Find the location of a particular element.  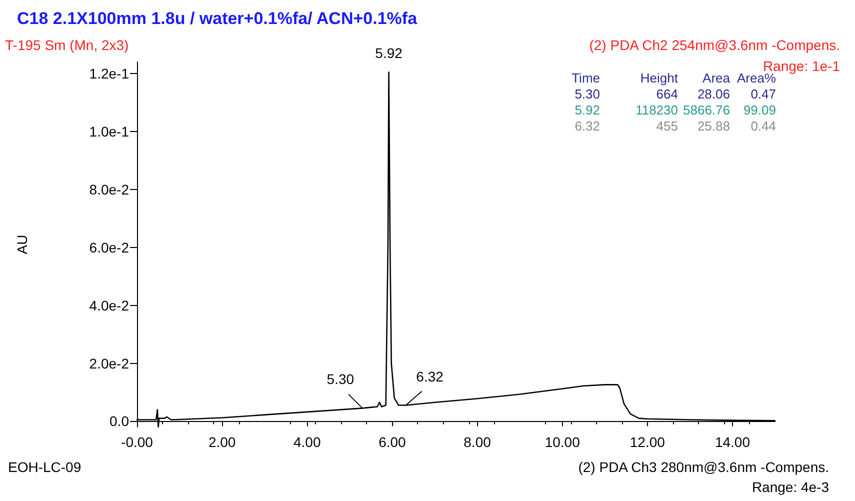

x-tick-label: 2.00 is located at coordinates (222, 442).